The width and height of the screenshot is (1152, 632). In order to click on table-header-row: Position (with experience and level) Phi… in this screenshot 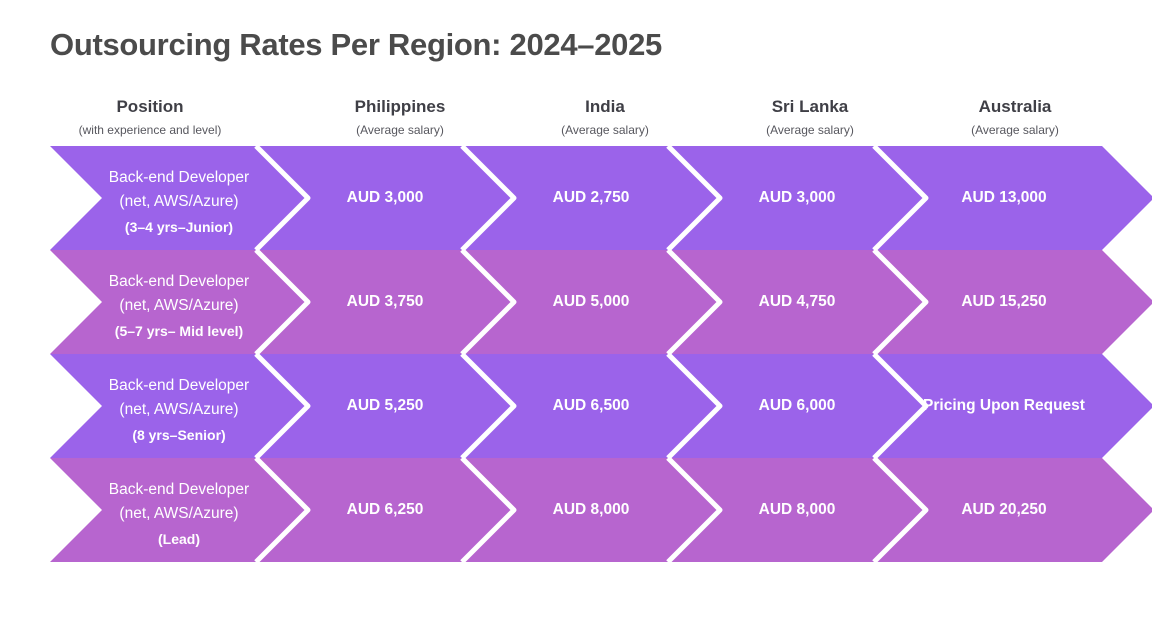, I will do `click(576, 119)`.